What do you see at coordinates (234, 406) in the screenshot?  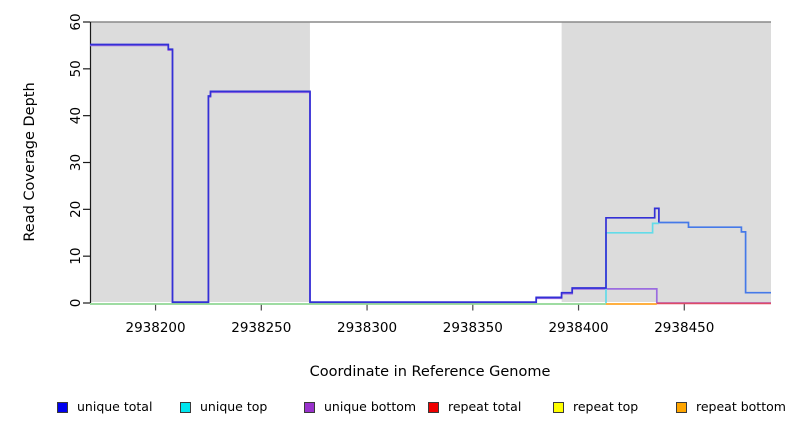 I see `legend-label: unique top` at bounding box center [234, 406].